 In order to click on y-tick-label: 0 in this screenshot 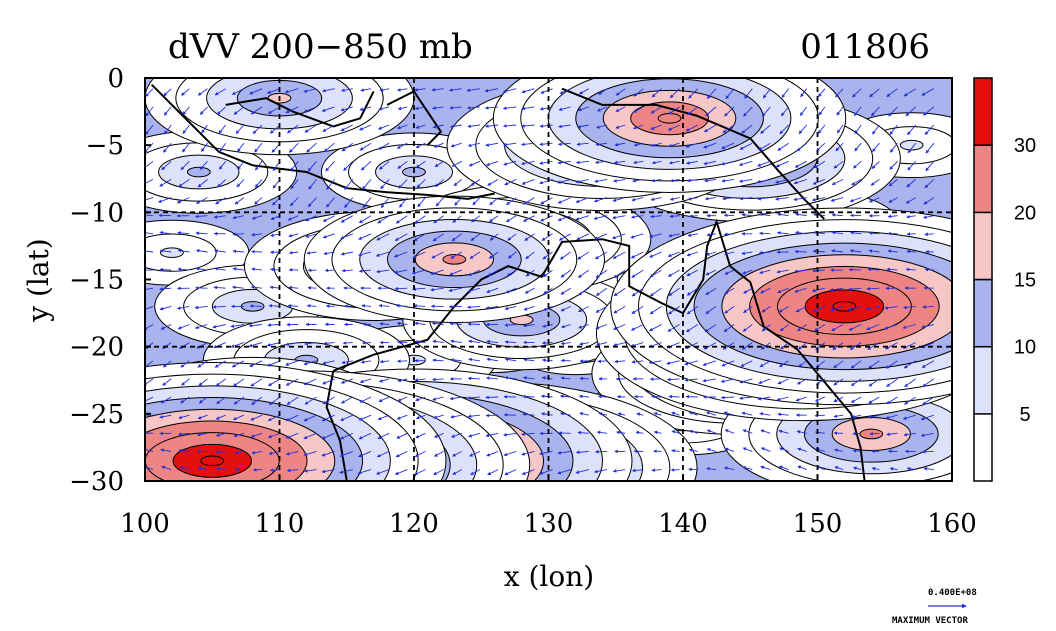, I will do `click(115, 79)`.